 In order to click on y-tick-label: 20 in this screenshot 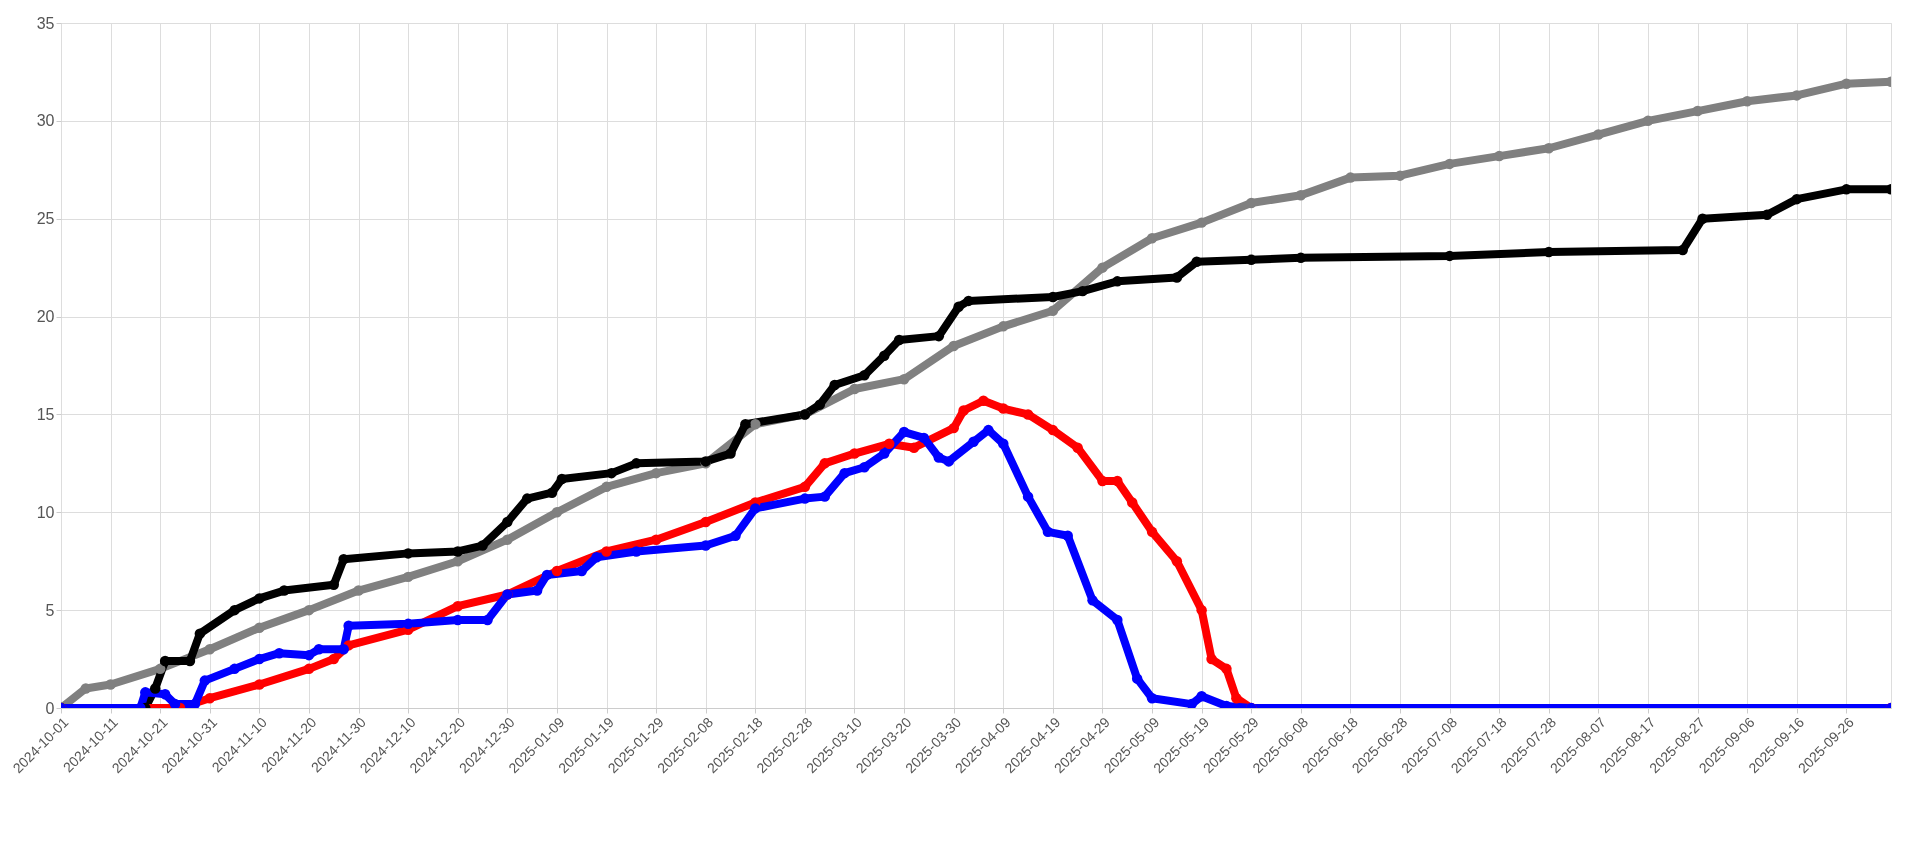, I will do `click(45, 317)`.